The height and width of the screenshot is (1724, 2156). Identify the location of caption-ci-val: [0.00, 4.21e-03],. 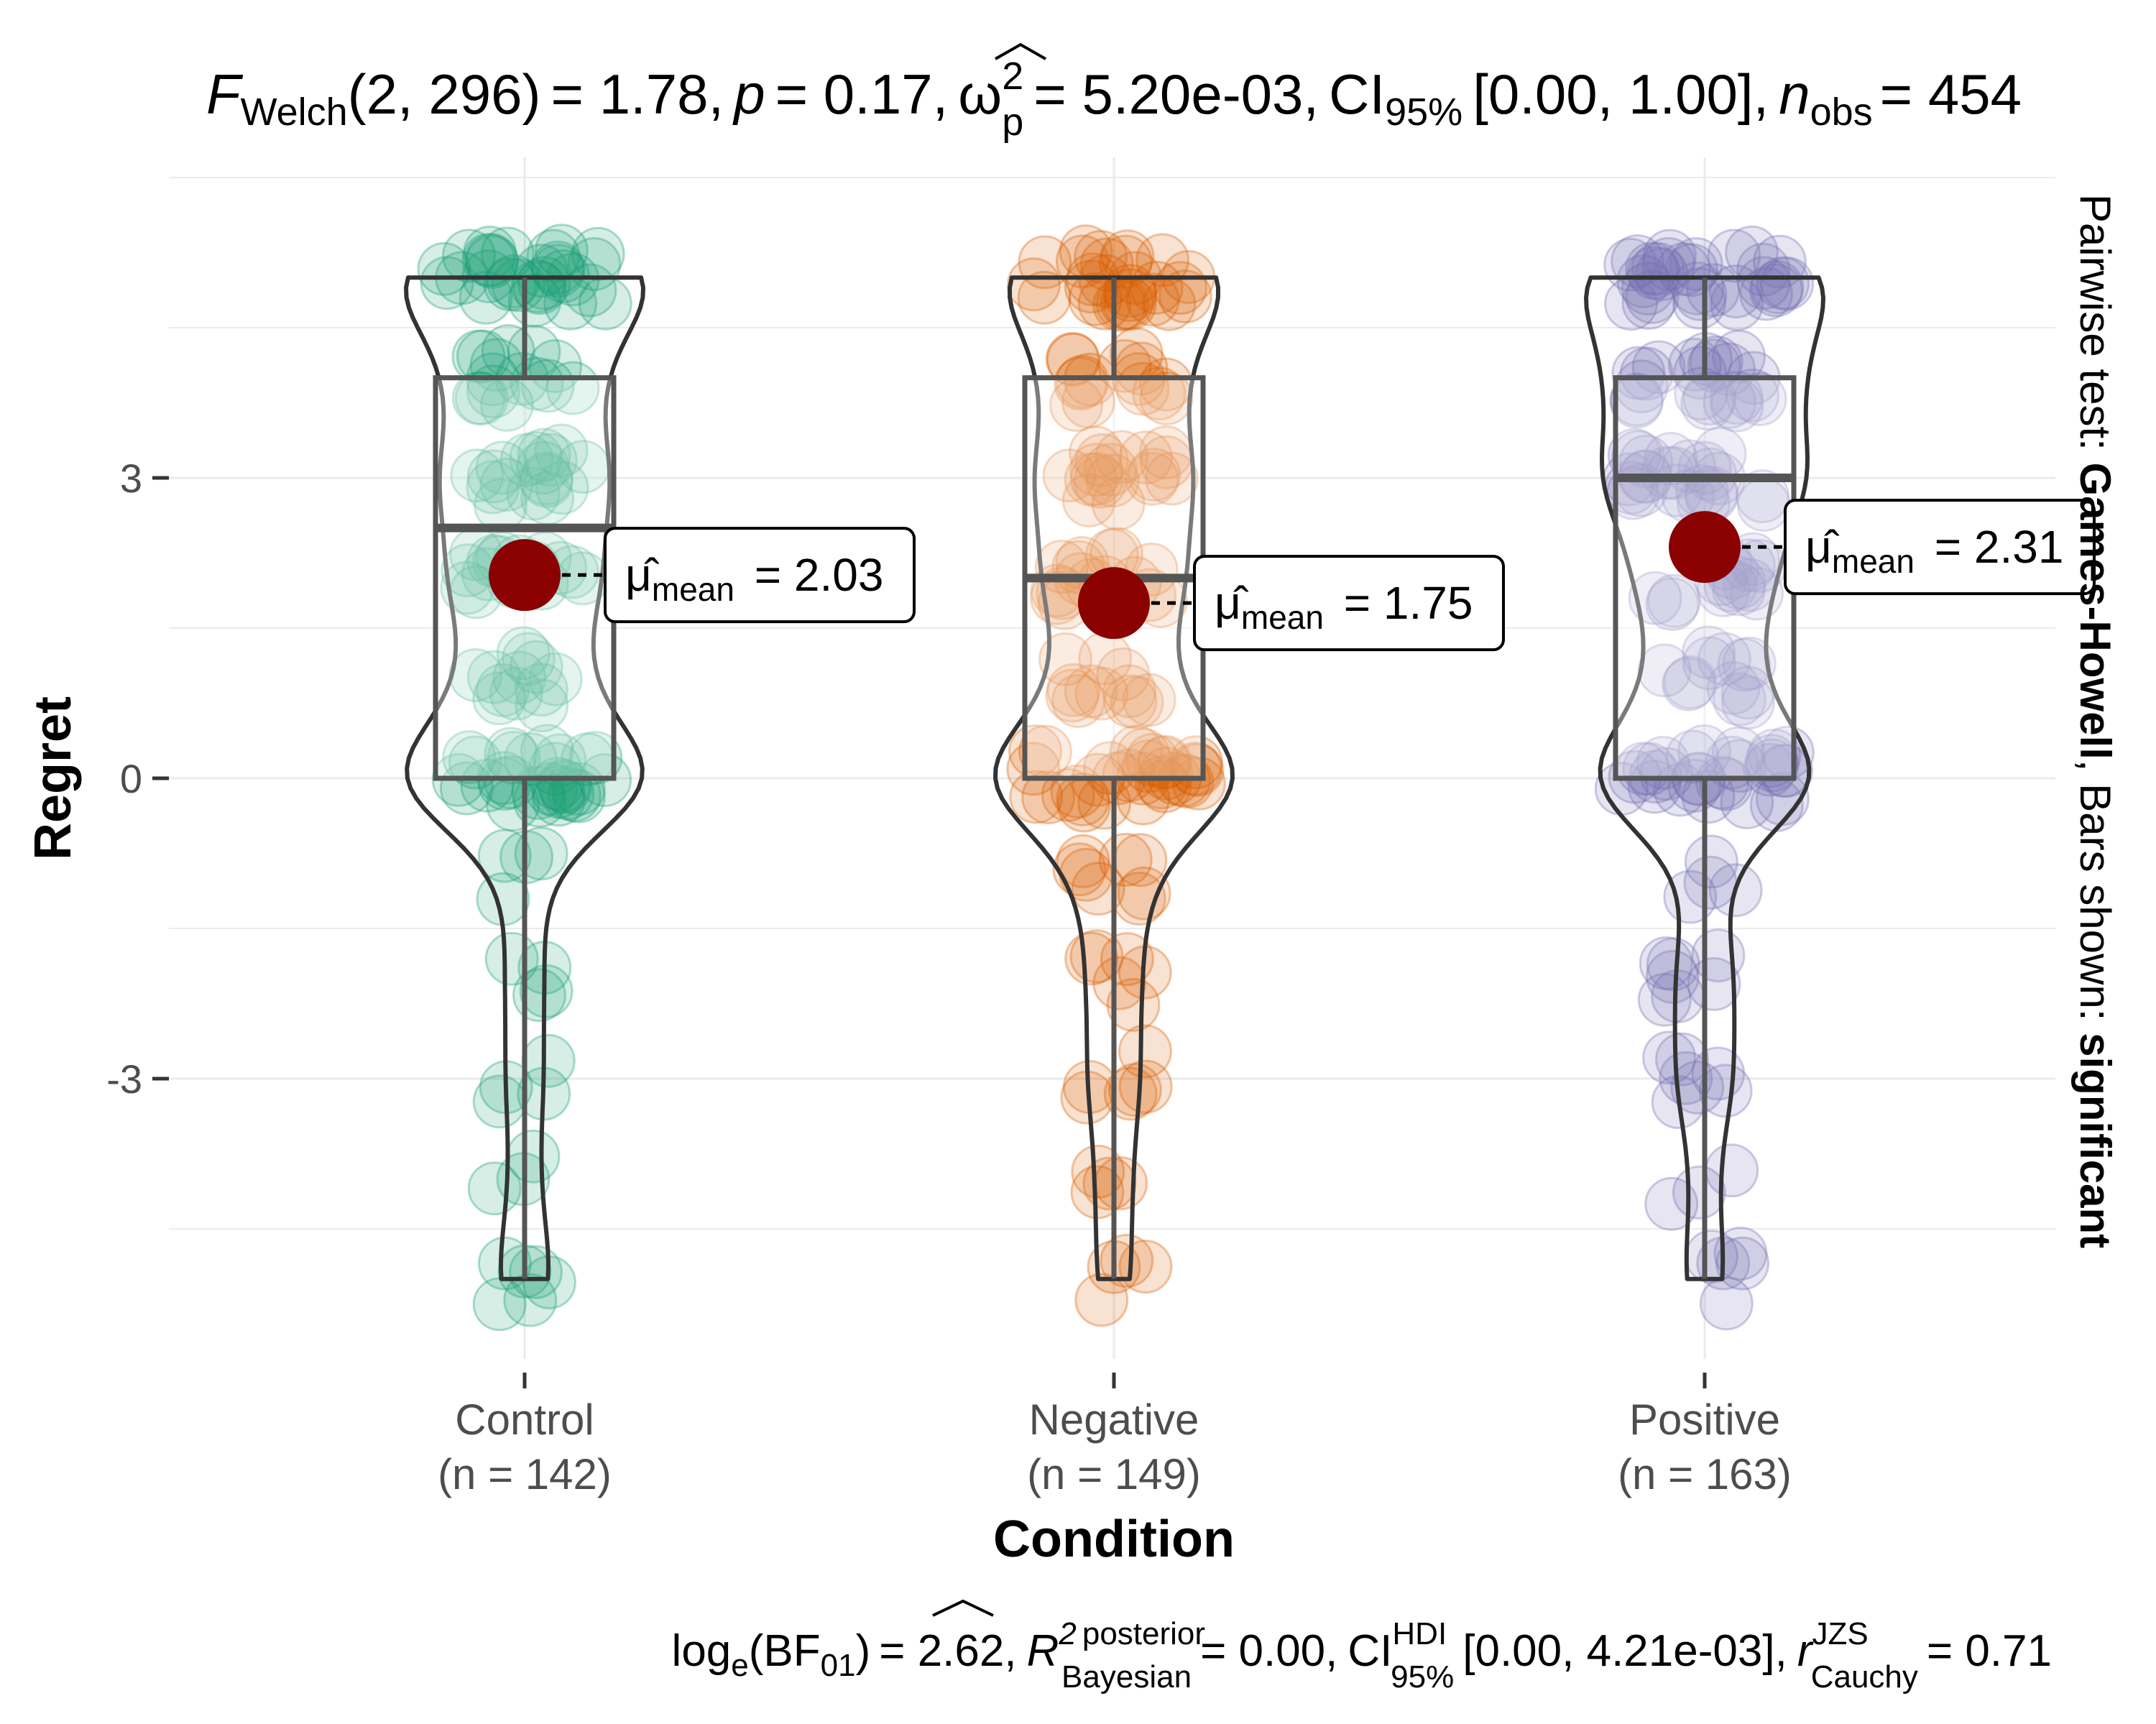
(1625, 1651).